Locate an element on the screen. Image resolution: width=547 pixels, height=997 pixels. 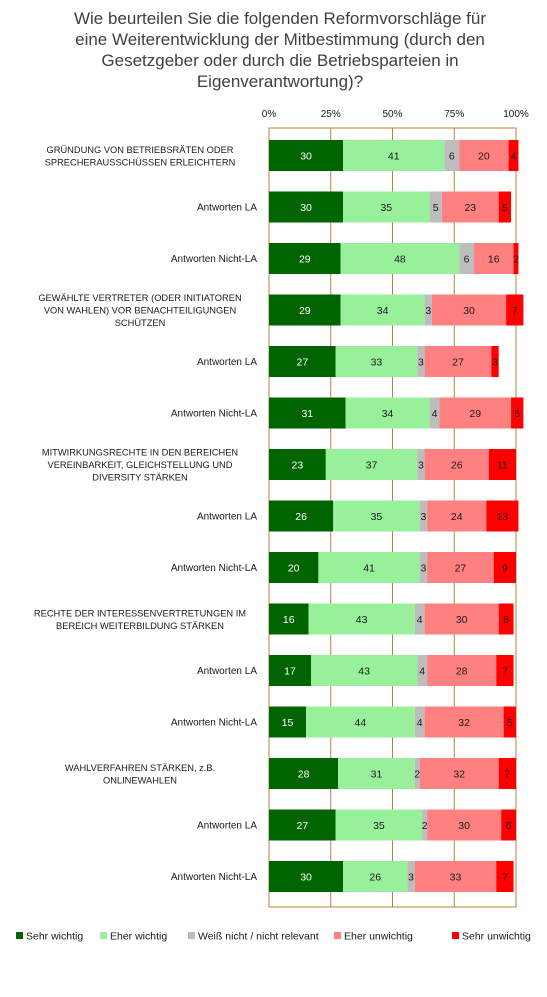
legend-label: Sehr unwichtig is located at coordinates (496, 937).